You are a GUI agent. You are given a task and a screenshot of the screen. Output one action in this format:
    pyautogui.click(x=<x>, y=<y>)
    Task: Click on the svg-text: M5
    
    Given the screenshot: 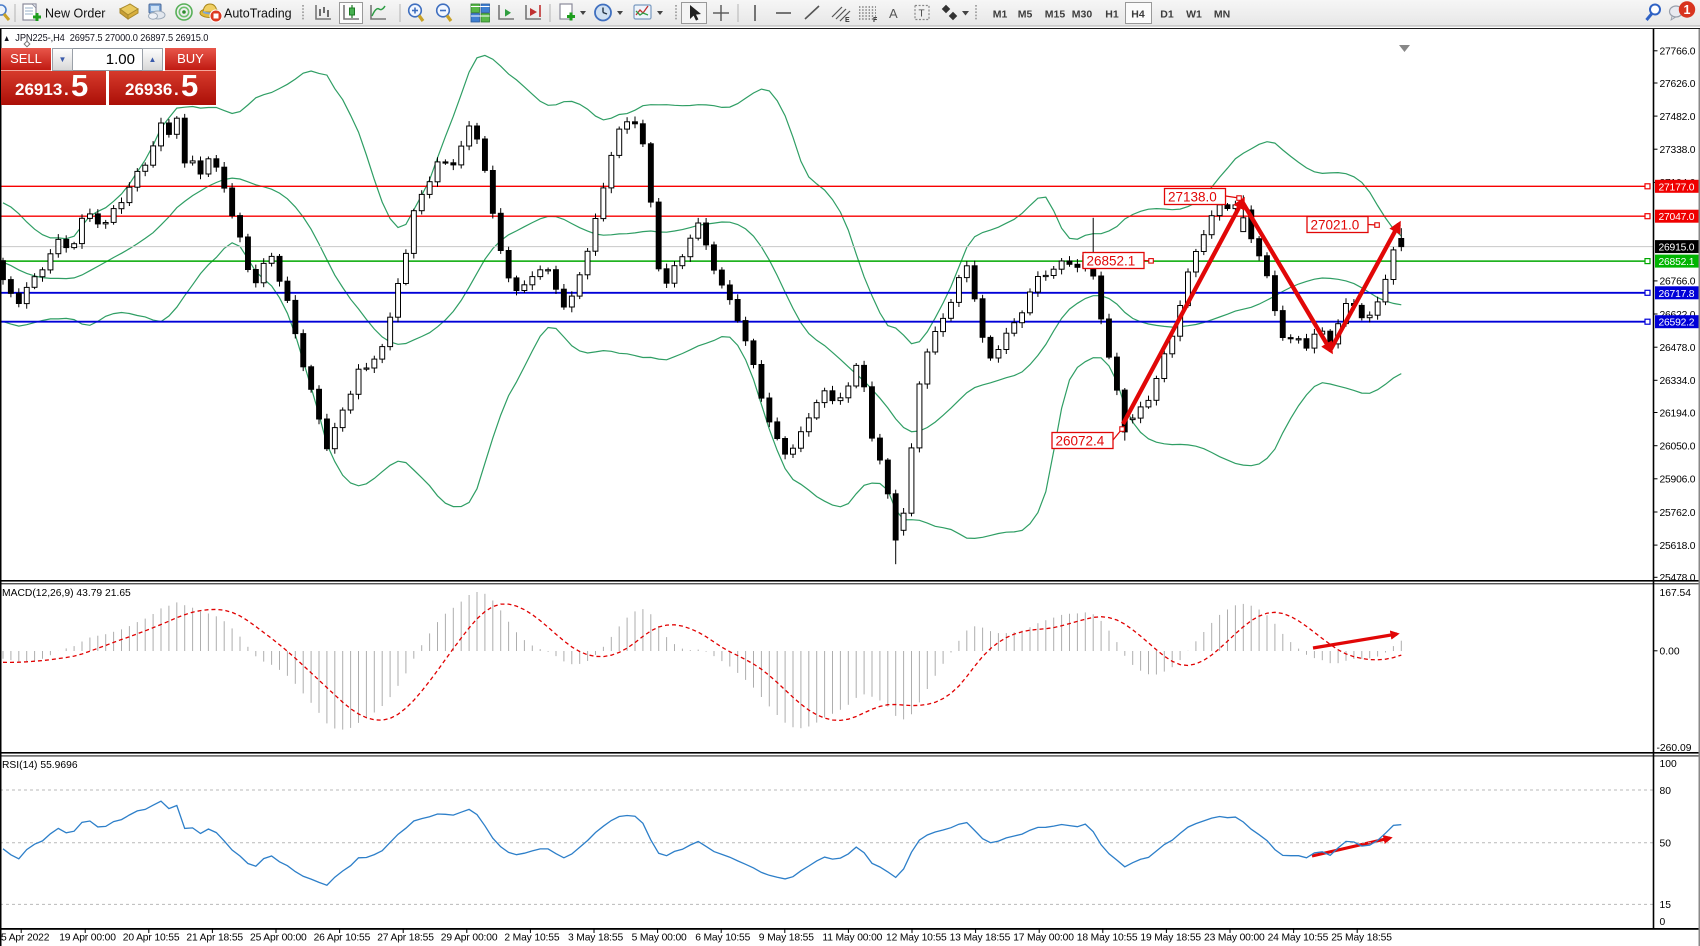 What is the action you would take?
    pyautogui.click(x=1025, y=15)
    